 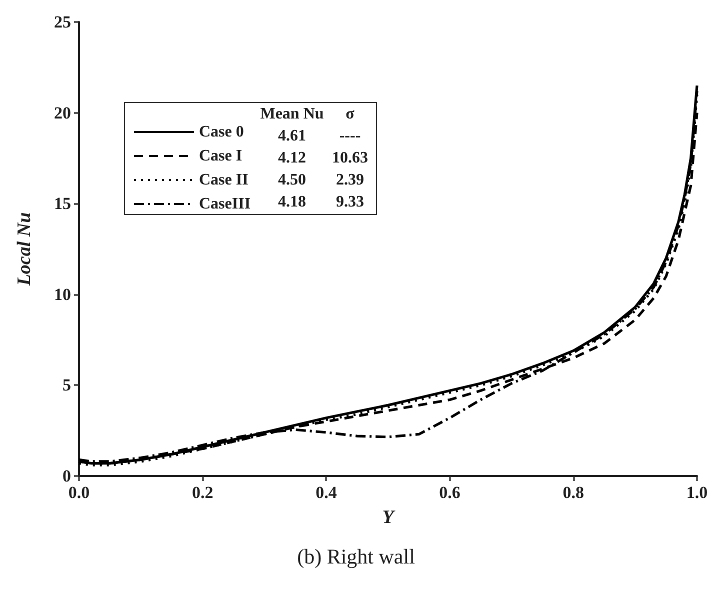 I want to click on y-tick-label: 25, so click(x=62, y=22).